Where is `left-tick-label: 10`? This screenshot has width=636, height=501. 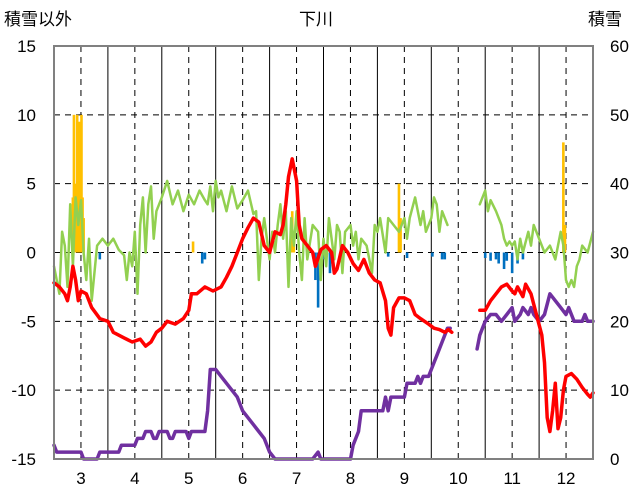
left-tick-label: 10 is located at coordinates (26, 115).